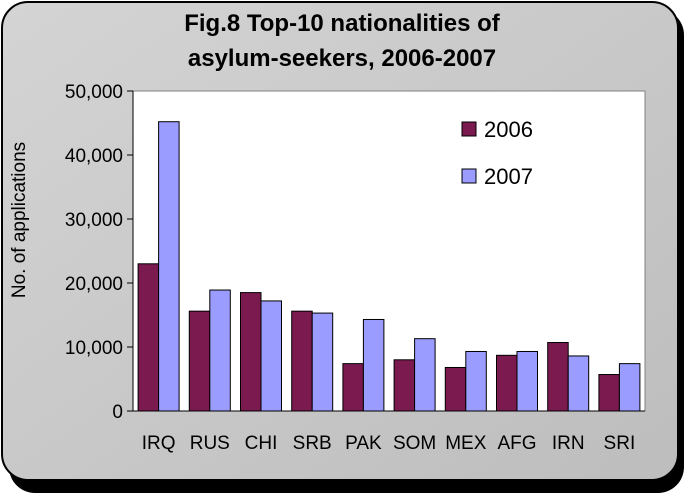 This screenshot has height=498, width=687. I want to click on bar-2006-irq, so click(148, 337).